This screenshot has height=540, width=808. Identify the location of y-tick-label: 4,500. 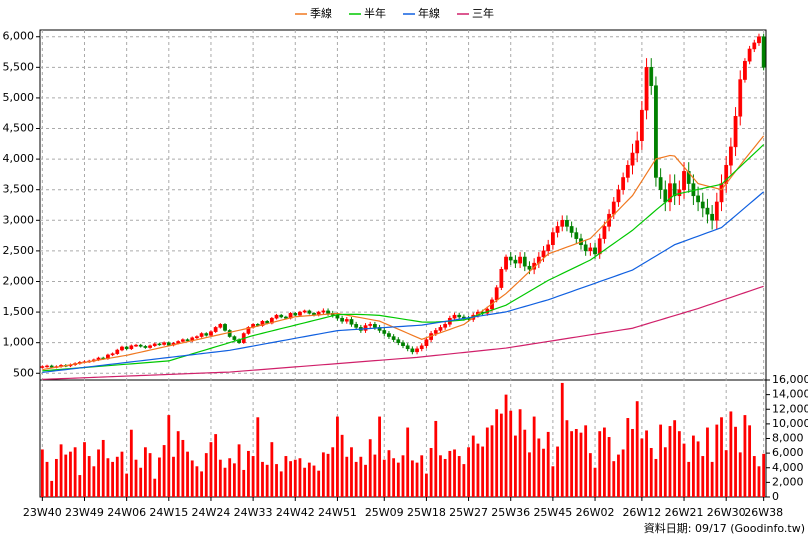
(19, 128).